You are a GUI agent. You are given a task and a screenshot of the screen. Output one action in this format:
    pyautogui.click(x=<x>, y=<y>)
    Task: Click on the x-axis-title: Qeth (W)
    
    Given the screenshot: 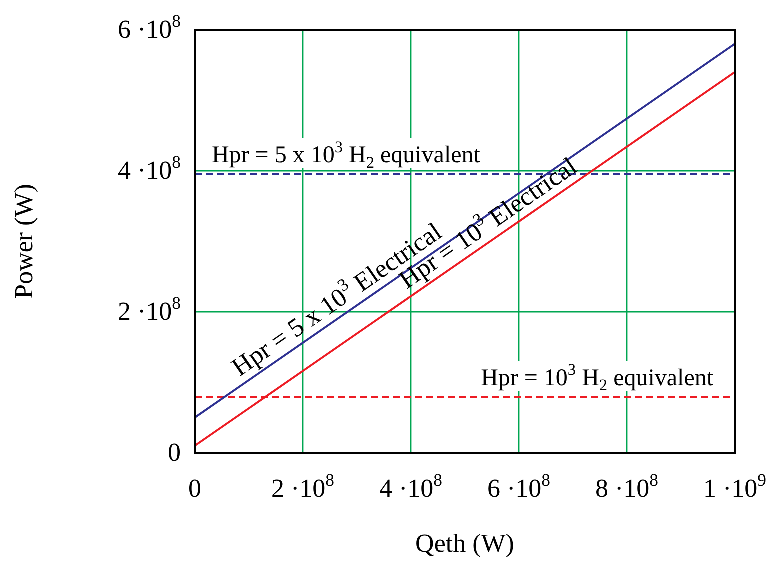 What is the action you would take?
    pyautogui.click(x=465, y=543)
    